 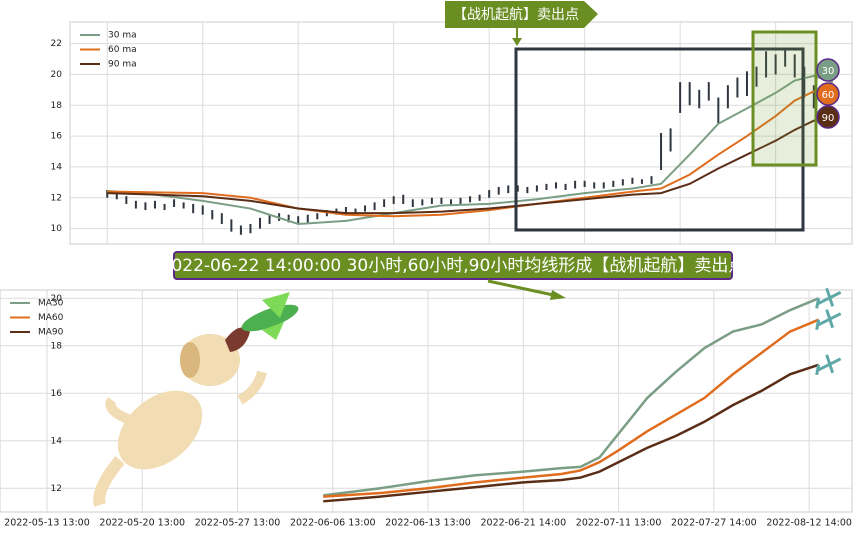 What do you see at coordinates (524, 523) in the screenshot?
I see `x-tick-label: 2022-06-21 14:00` at bounding box center [524, 523].